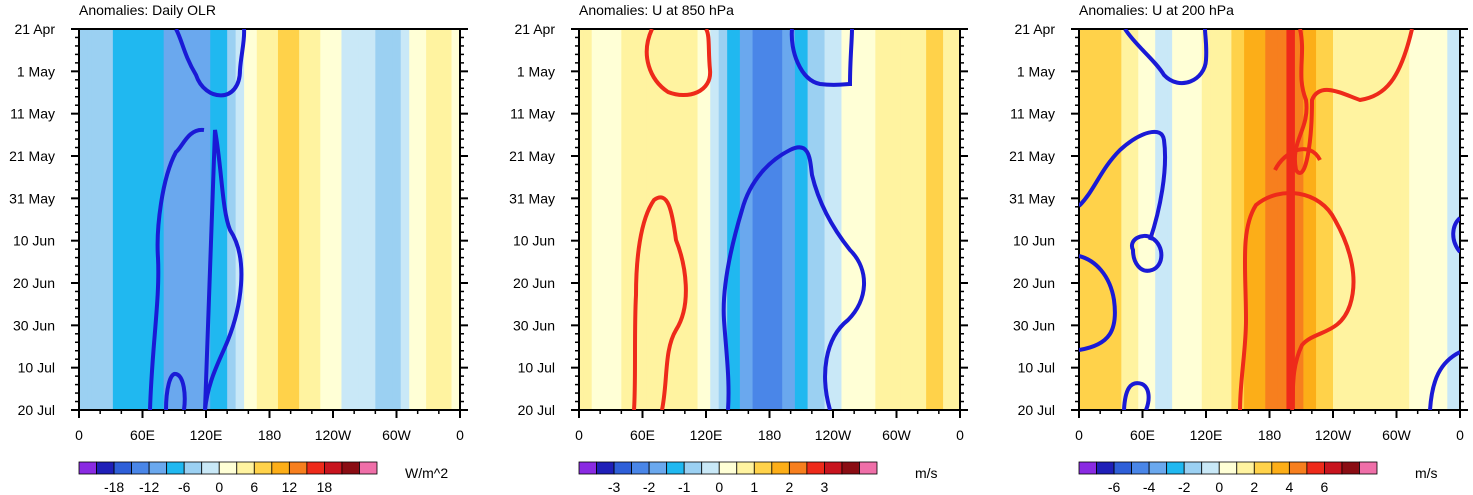 The image size is (1473, 495). Describe the element at coordinates (1219, 487) in the screenshot. I see `u200-colorbar-label: 0` at that location.